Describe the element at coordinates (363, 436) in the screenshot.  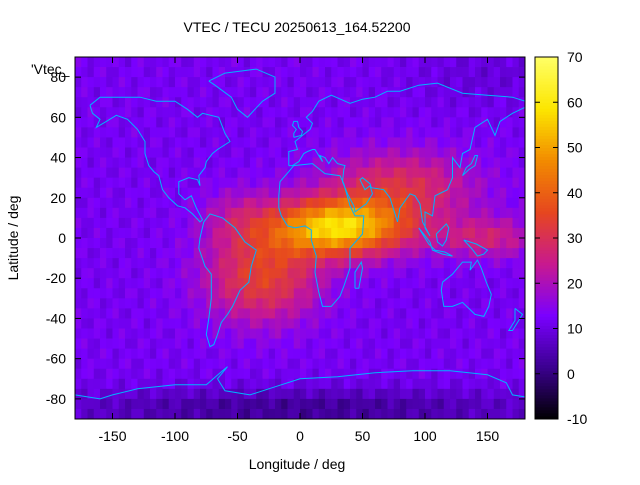
I see `x-tick-label: 50` at that location.